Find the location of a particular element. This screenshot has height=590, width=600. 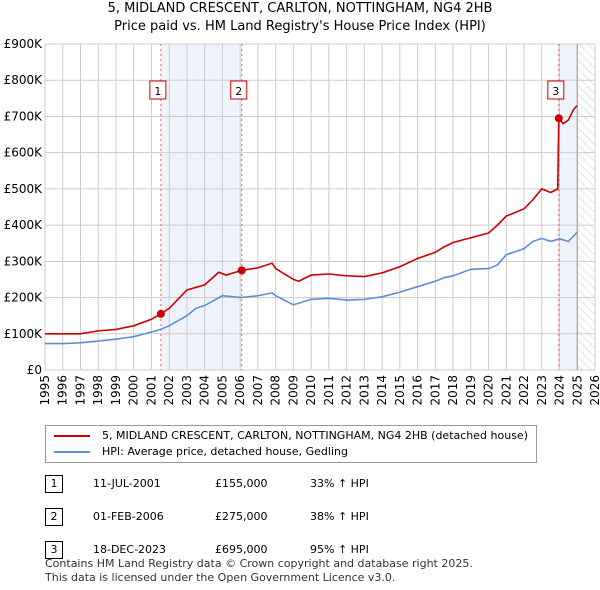

x-tick-label: 2025 is located at coordinates (577, 390).